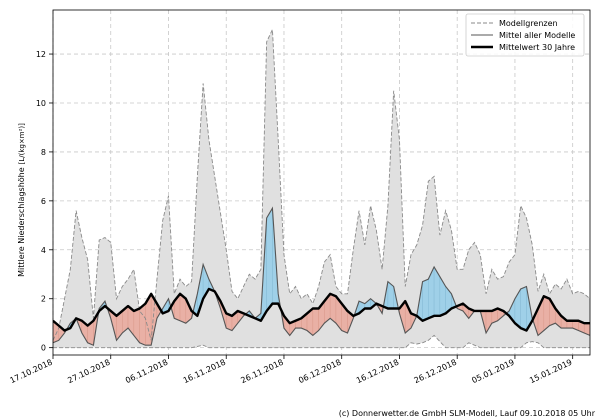  Describe the element at coordinates (88, 372) in the screenshot. I see `x-tick-label: 27.10.2018` at that location.